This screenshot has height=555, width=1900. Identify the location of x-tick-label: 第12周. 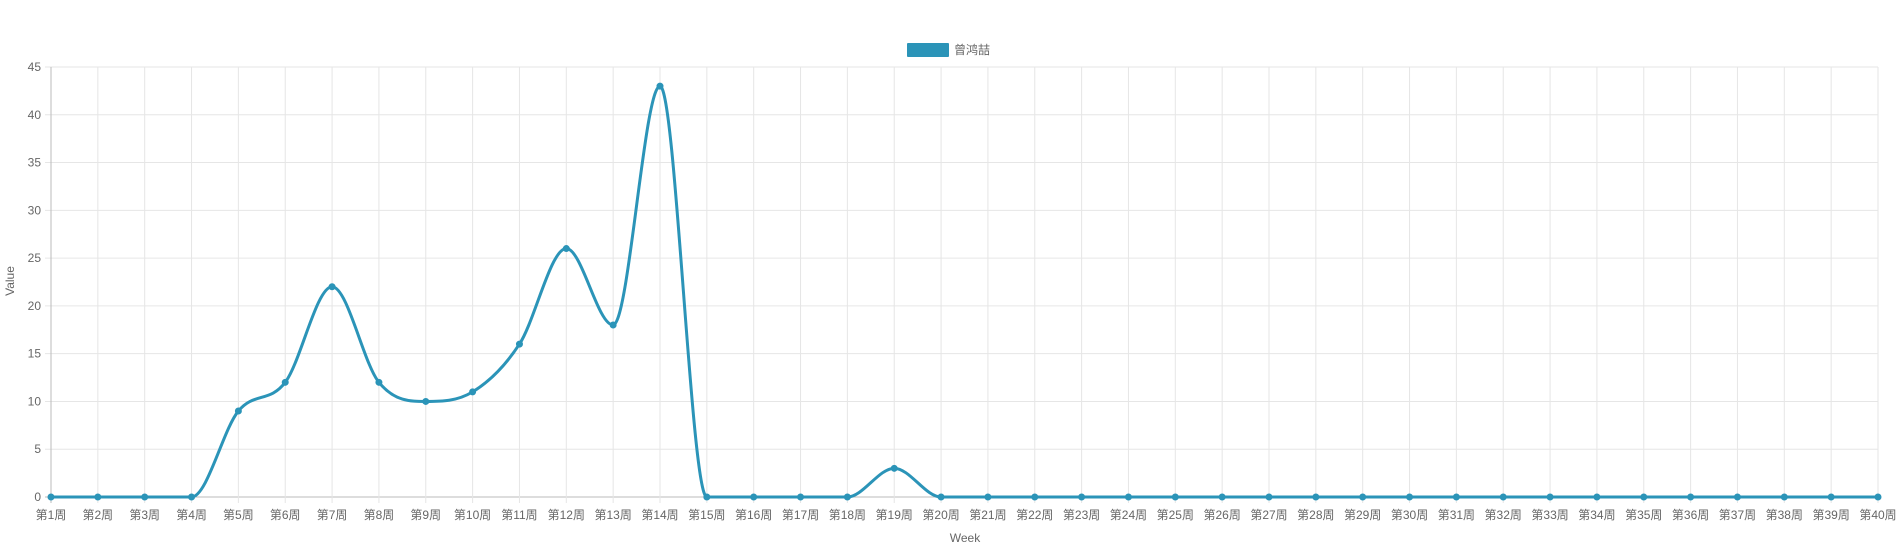
(566, 515).